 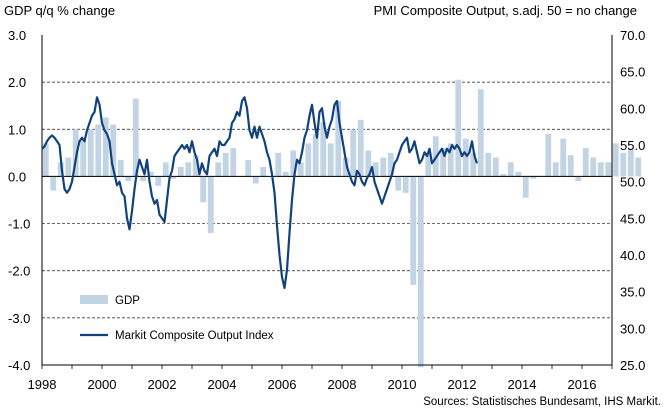 I want to click on y-right-tick-label: 45.0, so click(x=632, y=218).